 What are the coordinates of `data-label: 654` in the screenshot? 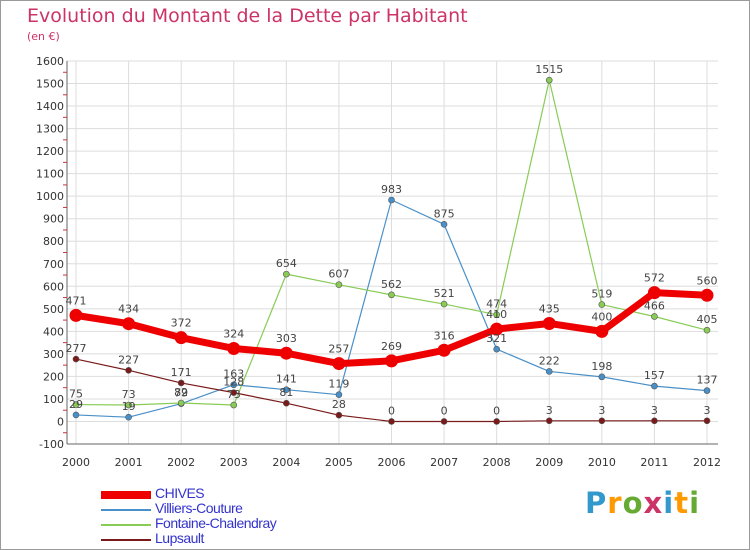 It's located at (286, 263).